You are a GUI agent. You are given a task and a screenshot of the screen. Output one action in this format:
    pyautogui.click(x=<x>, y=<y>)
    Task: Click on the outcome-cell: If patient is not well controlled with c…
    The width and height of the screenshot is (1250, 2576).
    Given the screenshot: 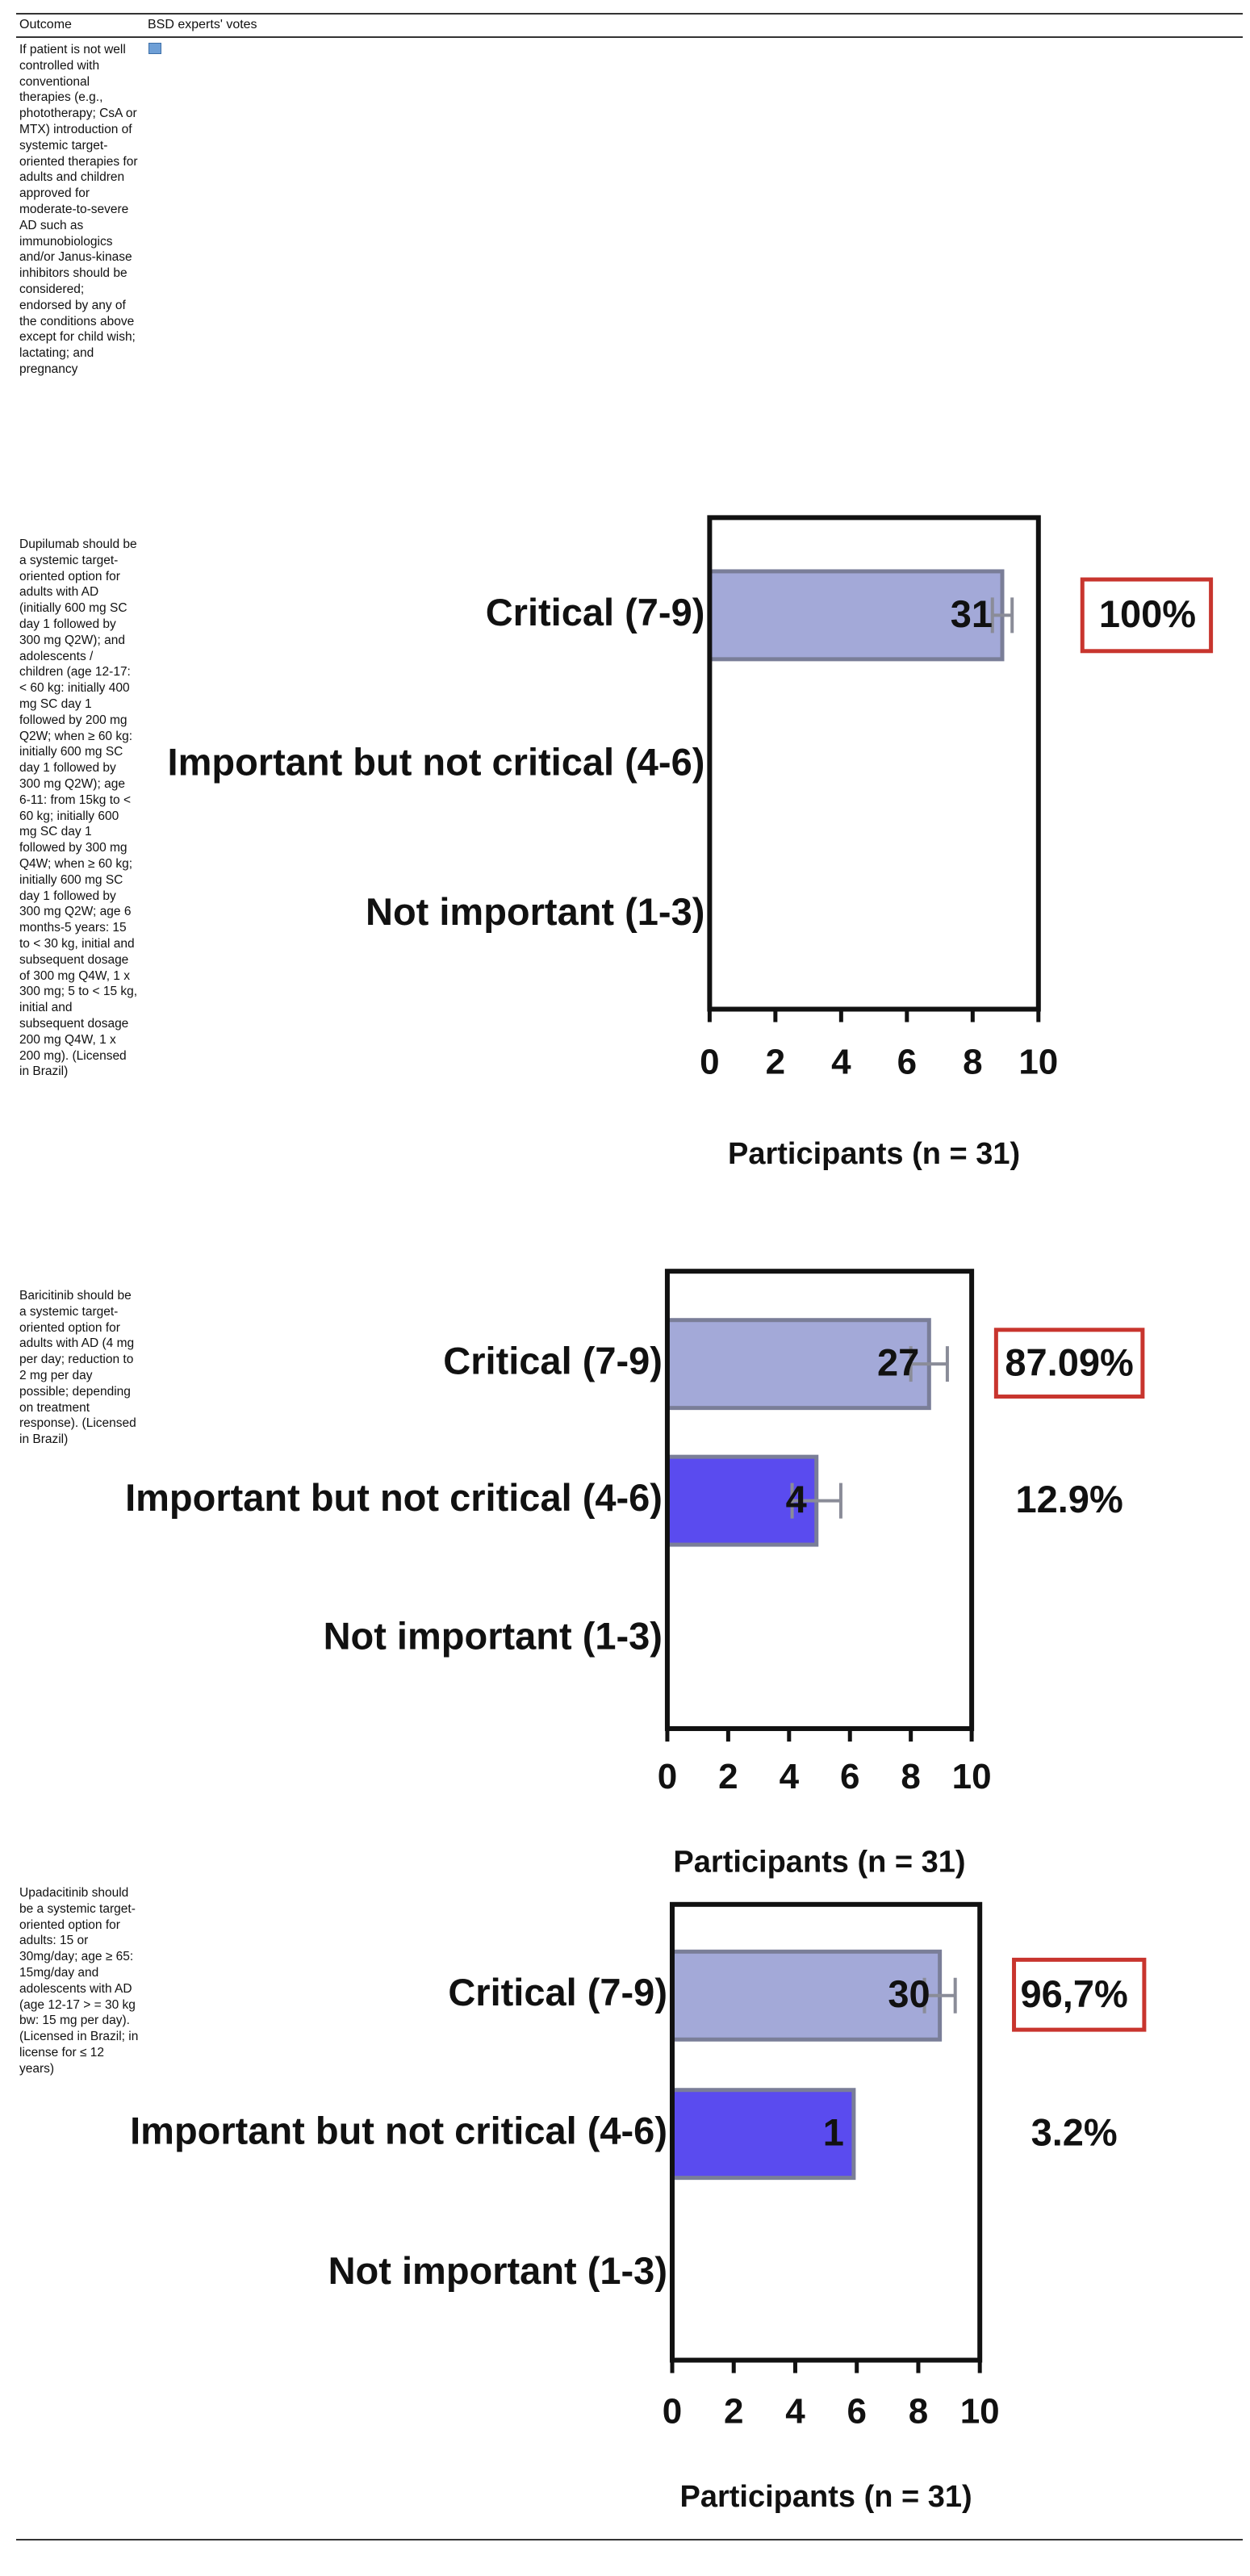 What is the action you would take?
    pyautogui.click(x=78, y=209)
    